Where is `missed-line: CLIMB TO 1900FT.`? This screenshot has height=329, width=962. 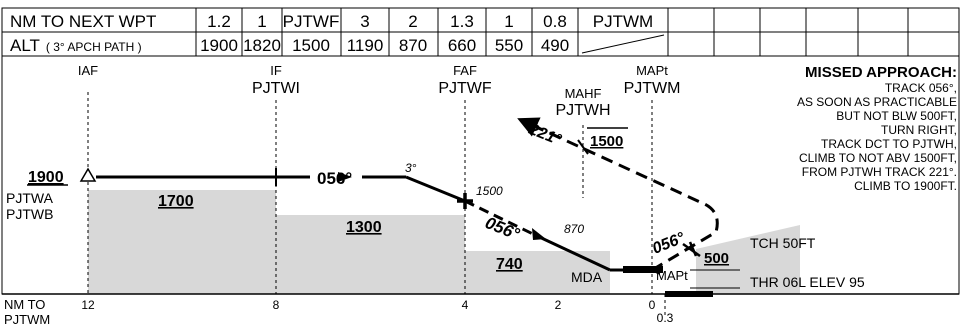
missed-line: CLIMB TO 1900FT. is located at coordinates (905, 186).